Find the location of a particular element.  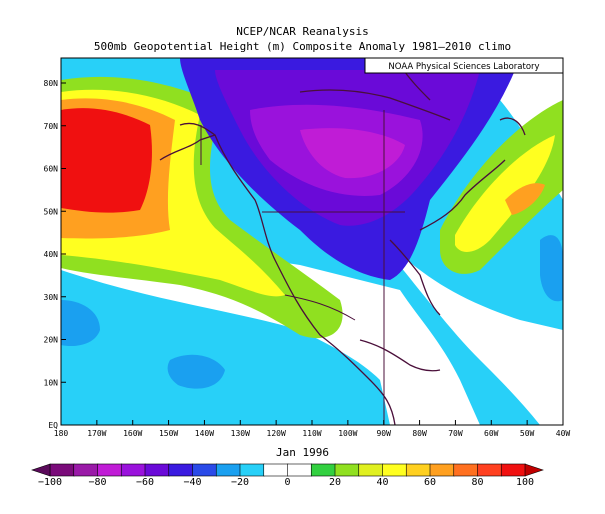

colorbar-label: −60 is located at coordinates (145, 482).